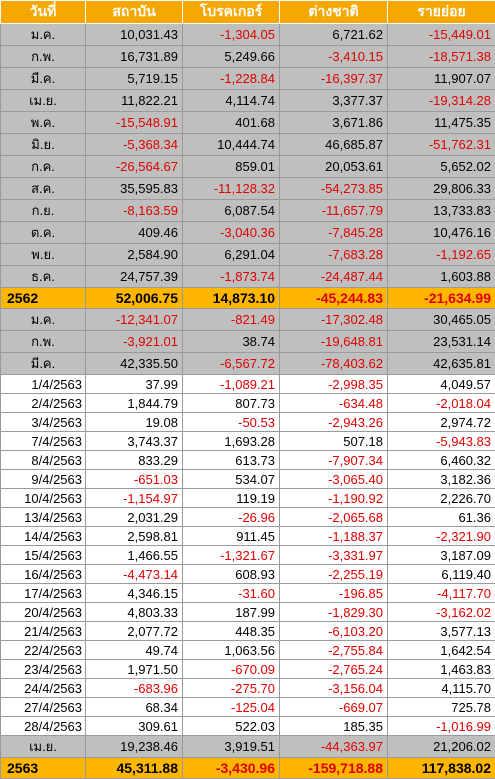 The height and width of the screenshot is (779, 495). What do you see at coordinates (231, 612) in the screenshot?
I see `broker-value: 187.99` at bounding box center [231, 612].